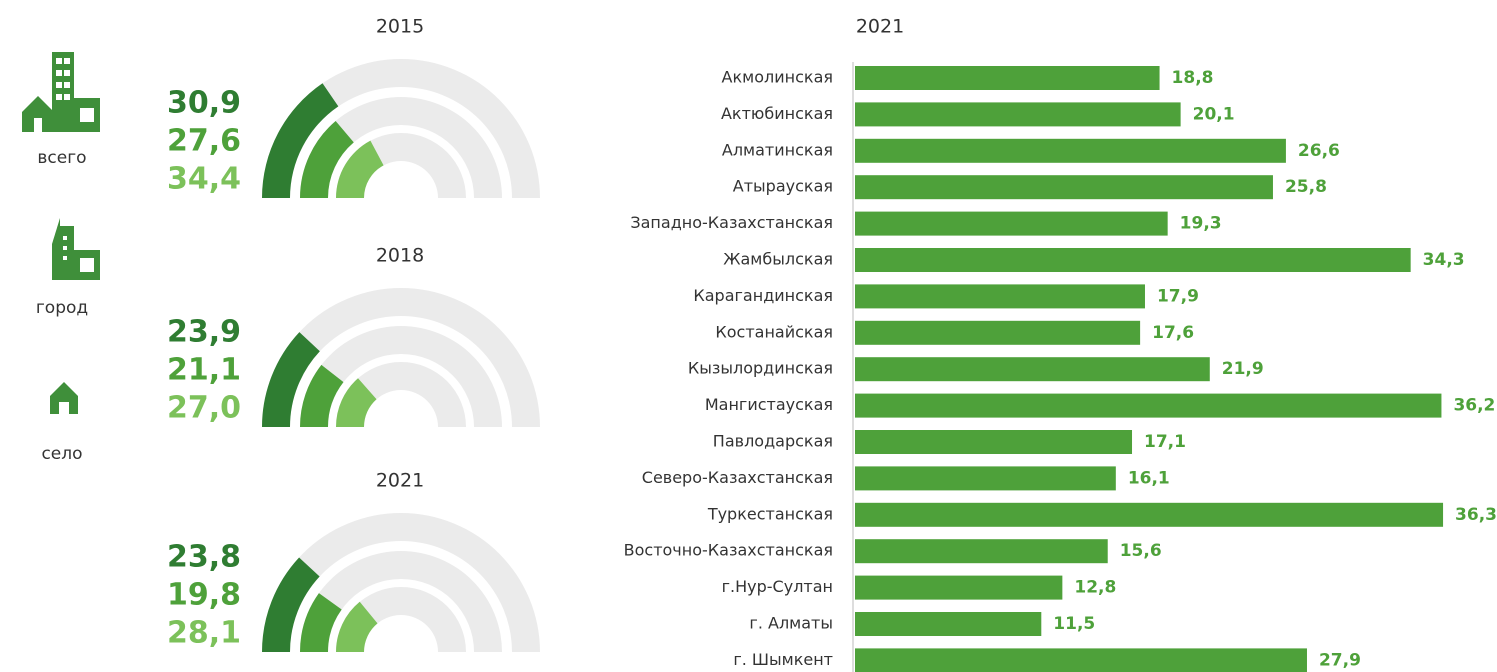 This screenshot has width=1497, height=672. Describe the element at coordinates (1214, 114) in the screenshot. I see `value-label: 20,1` at that location.